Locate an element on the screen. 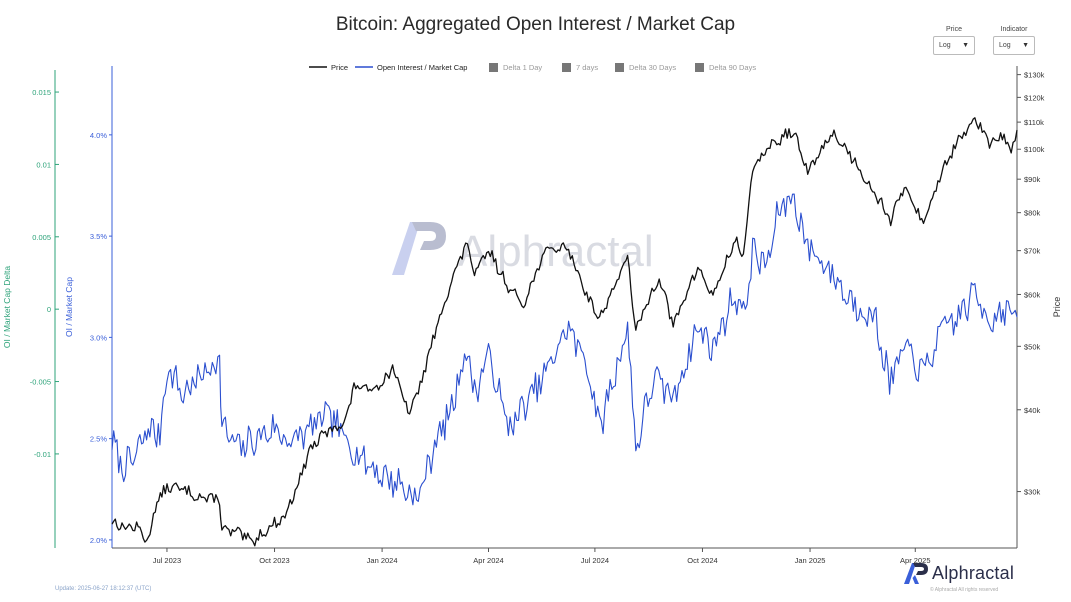 This screenshot has width=1071, height=602. delta-axis-title: OI / Market Cap Delta is located at coordinates (7, 307).